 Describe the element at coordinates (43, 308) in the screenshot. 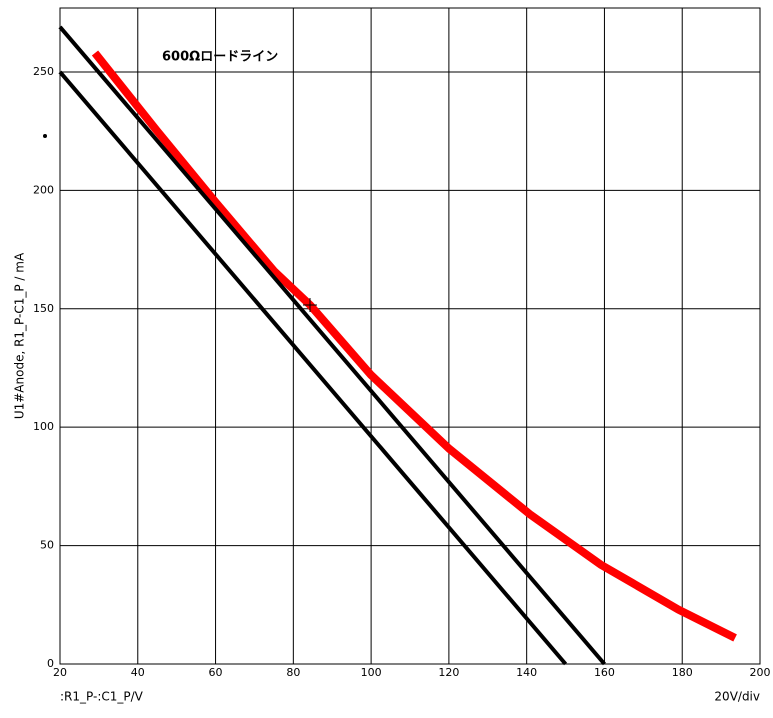

I see `y-tick-label: 150` at that location.